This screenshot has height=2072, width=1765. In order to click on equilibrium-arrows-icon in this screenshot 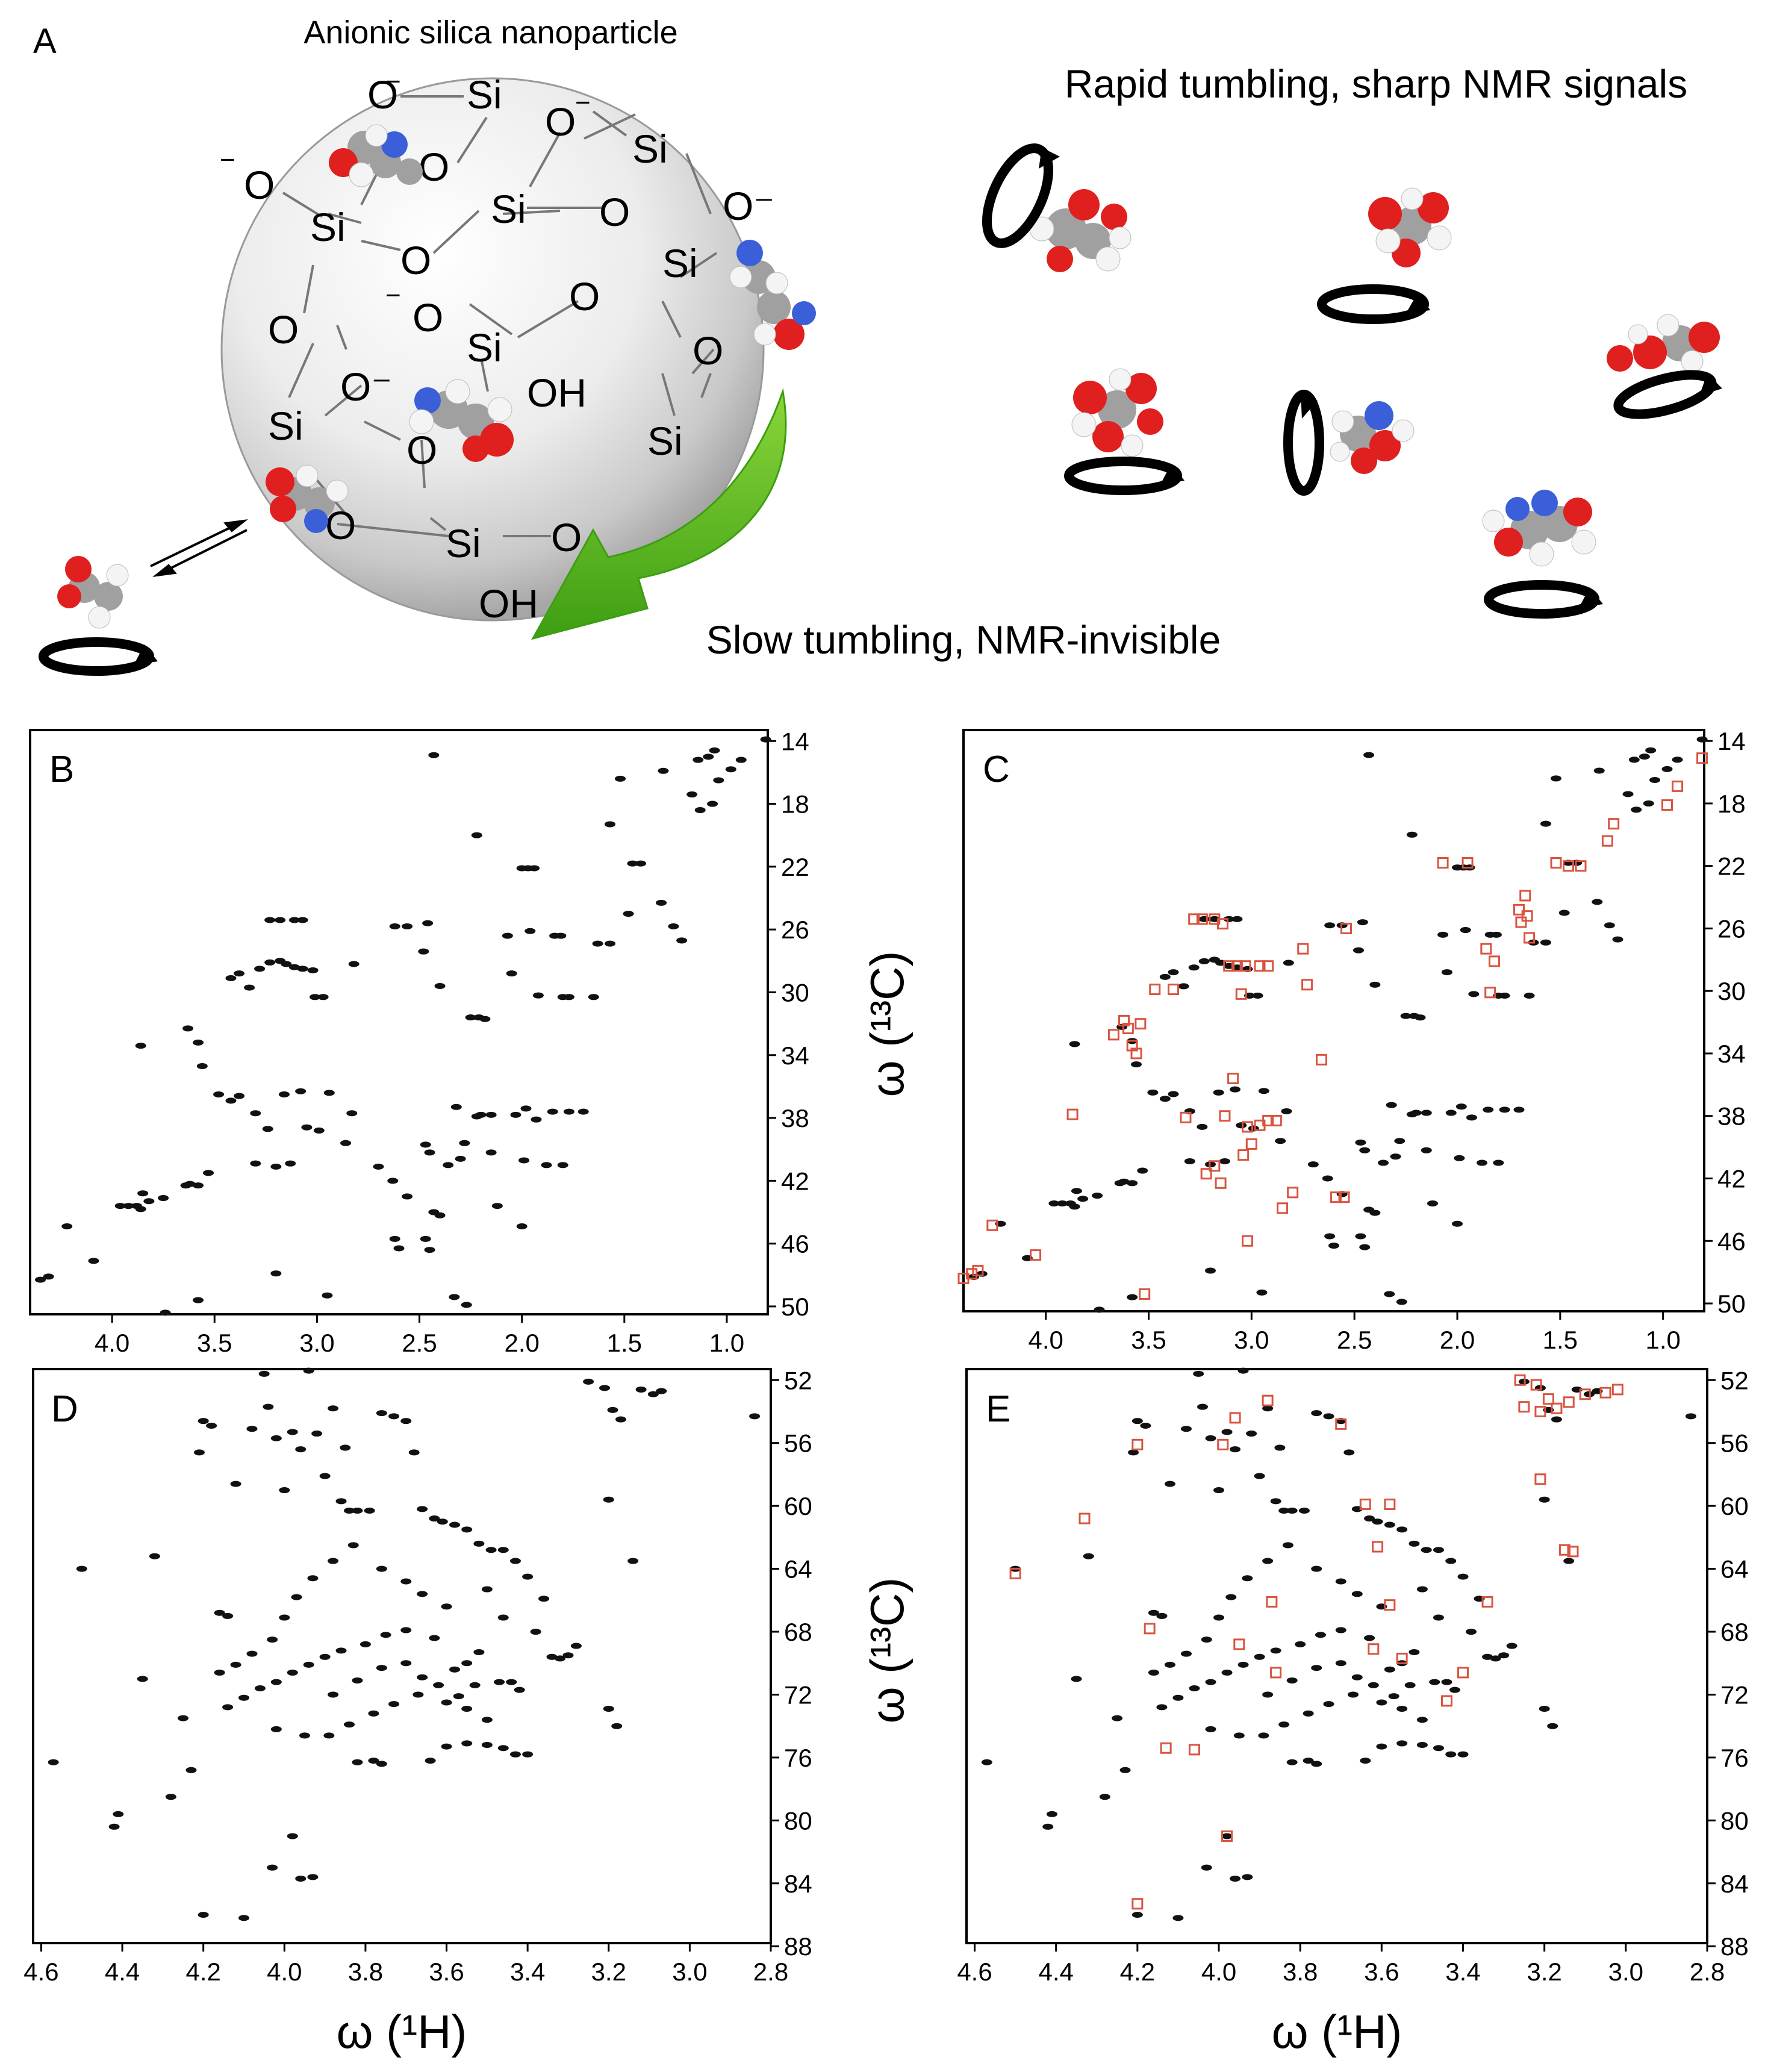, I will do `click(199, 548)`.